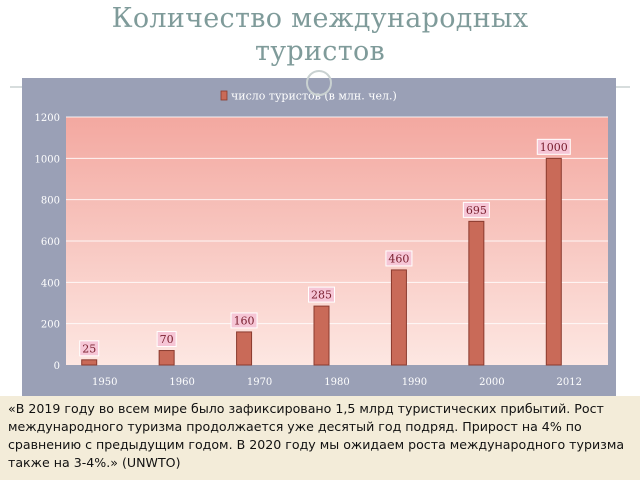 This screenshot has height=480, width=640. What do you see at coordinates (491, 382) in the screenshot?
I see `x-tick-label: 2000` at bounding box center [491, 382].